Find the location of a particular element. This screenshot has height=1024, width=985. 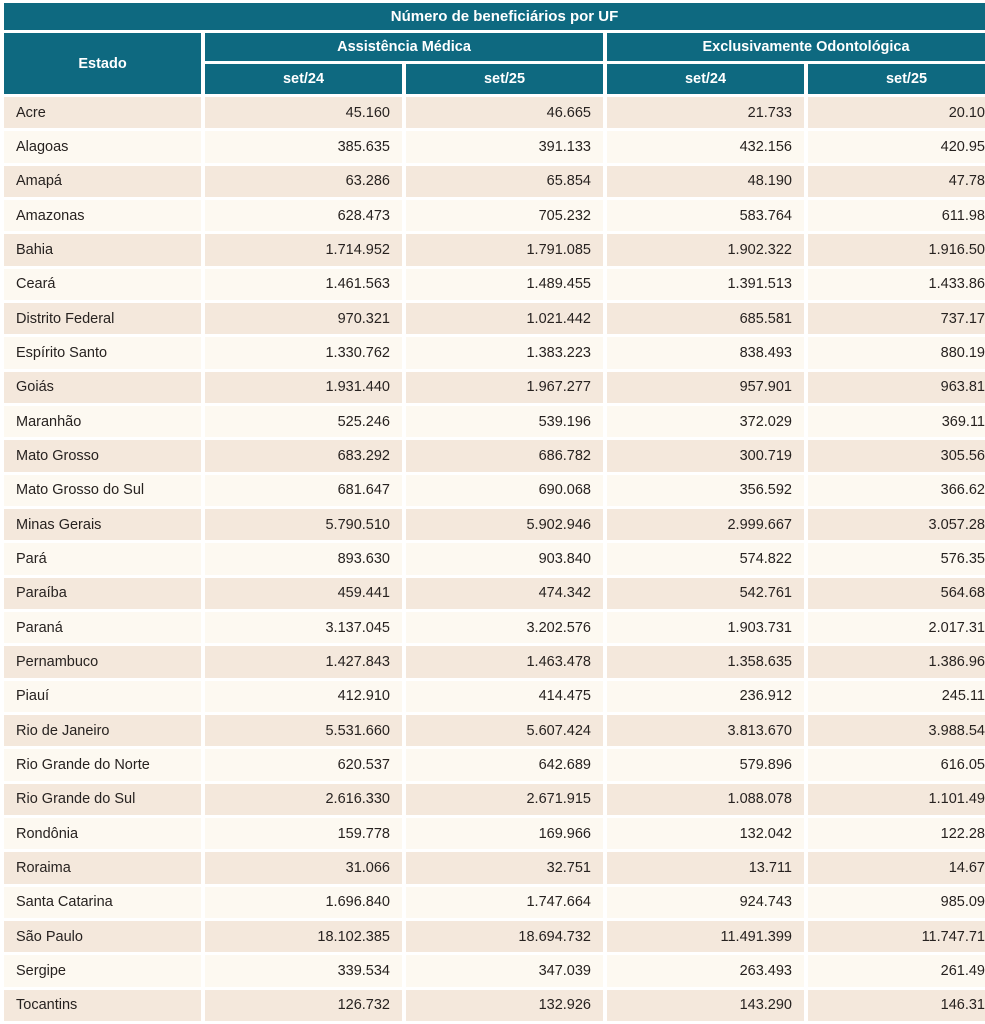

state-cell: Rio Grande do Norte is located at coordinates (102, 765).